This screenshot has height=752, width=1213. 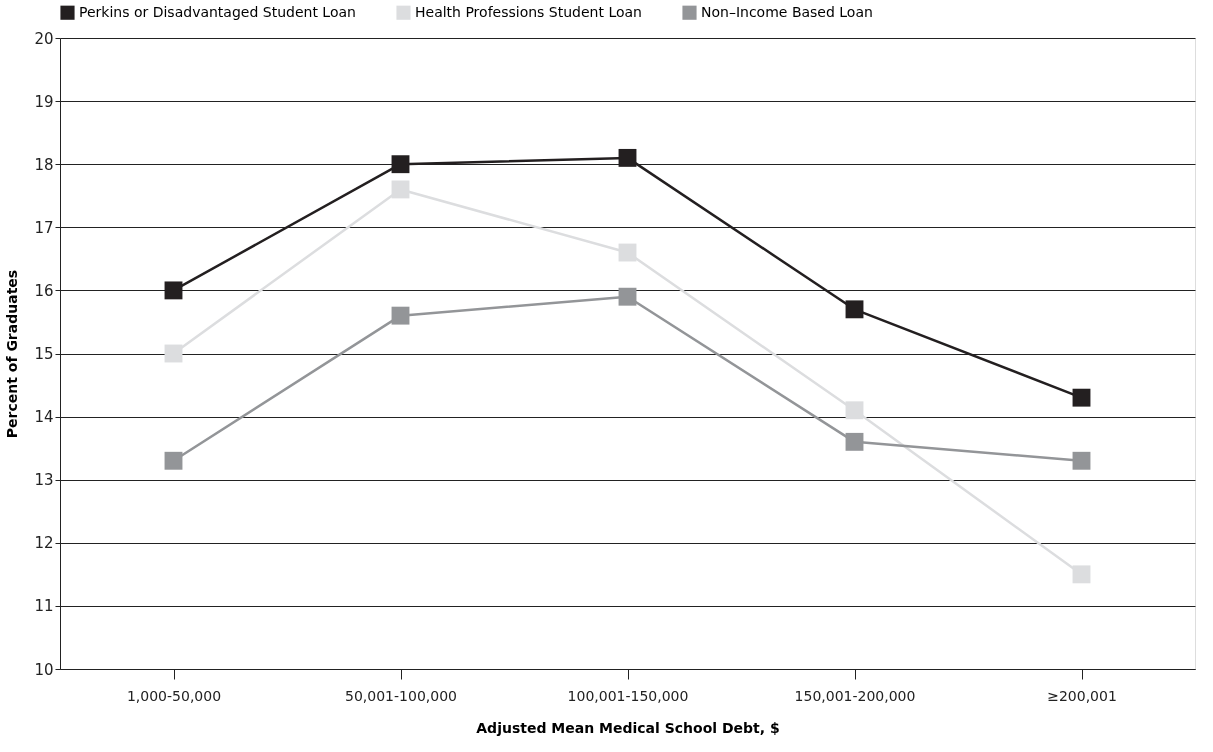 What do you see at coordinates (44, 669) in the screenshot?
I see `y-tick-label: 10` at bounding box center [44, 669].